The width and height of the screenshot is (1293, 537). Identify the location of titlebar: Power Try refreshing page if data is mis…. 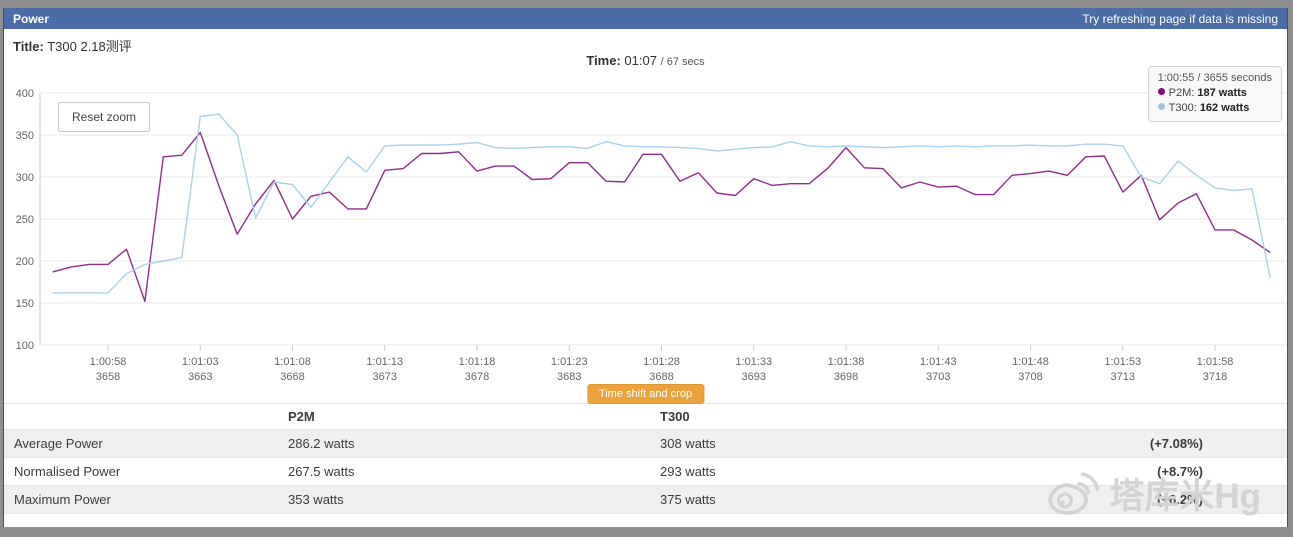
(645, 18).